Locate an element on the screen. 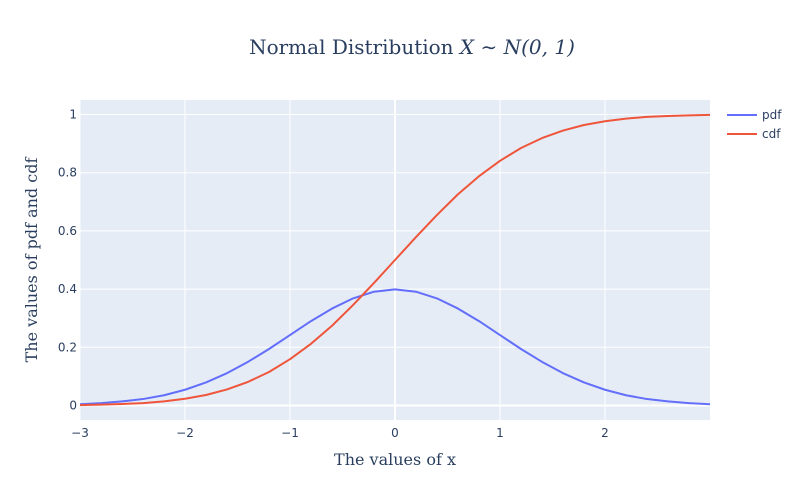  x-axis-ticks: −3 −2 −1 0 1 2 is located at coordinates (340, 433).